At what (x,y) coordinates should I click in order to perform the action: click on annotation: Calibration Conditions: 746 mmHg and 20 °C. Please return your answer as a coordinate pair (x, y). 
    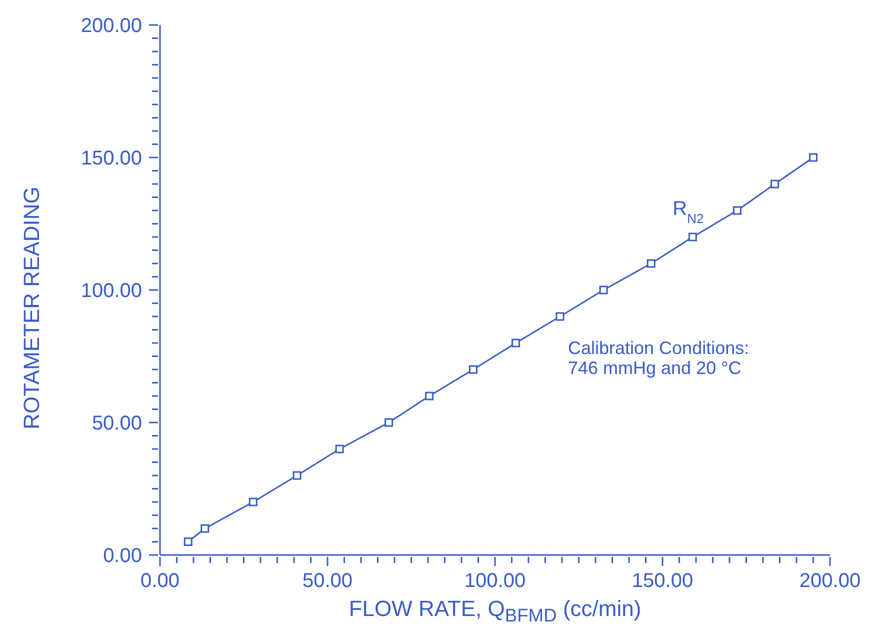
    Looking at the image, I should click on (659, 358).